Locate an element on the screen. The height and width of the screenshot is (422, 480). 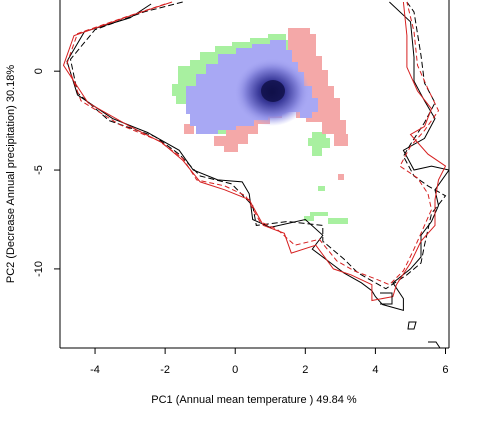
y-axis-ticks: 0 -5 -10 is located at coordinates (46, 172).